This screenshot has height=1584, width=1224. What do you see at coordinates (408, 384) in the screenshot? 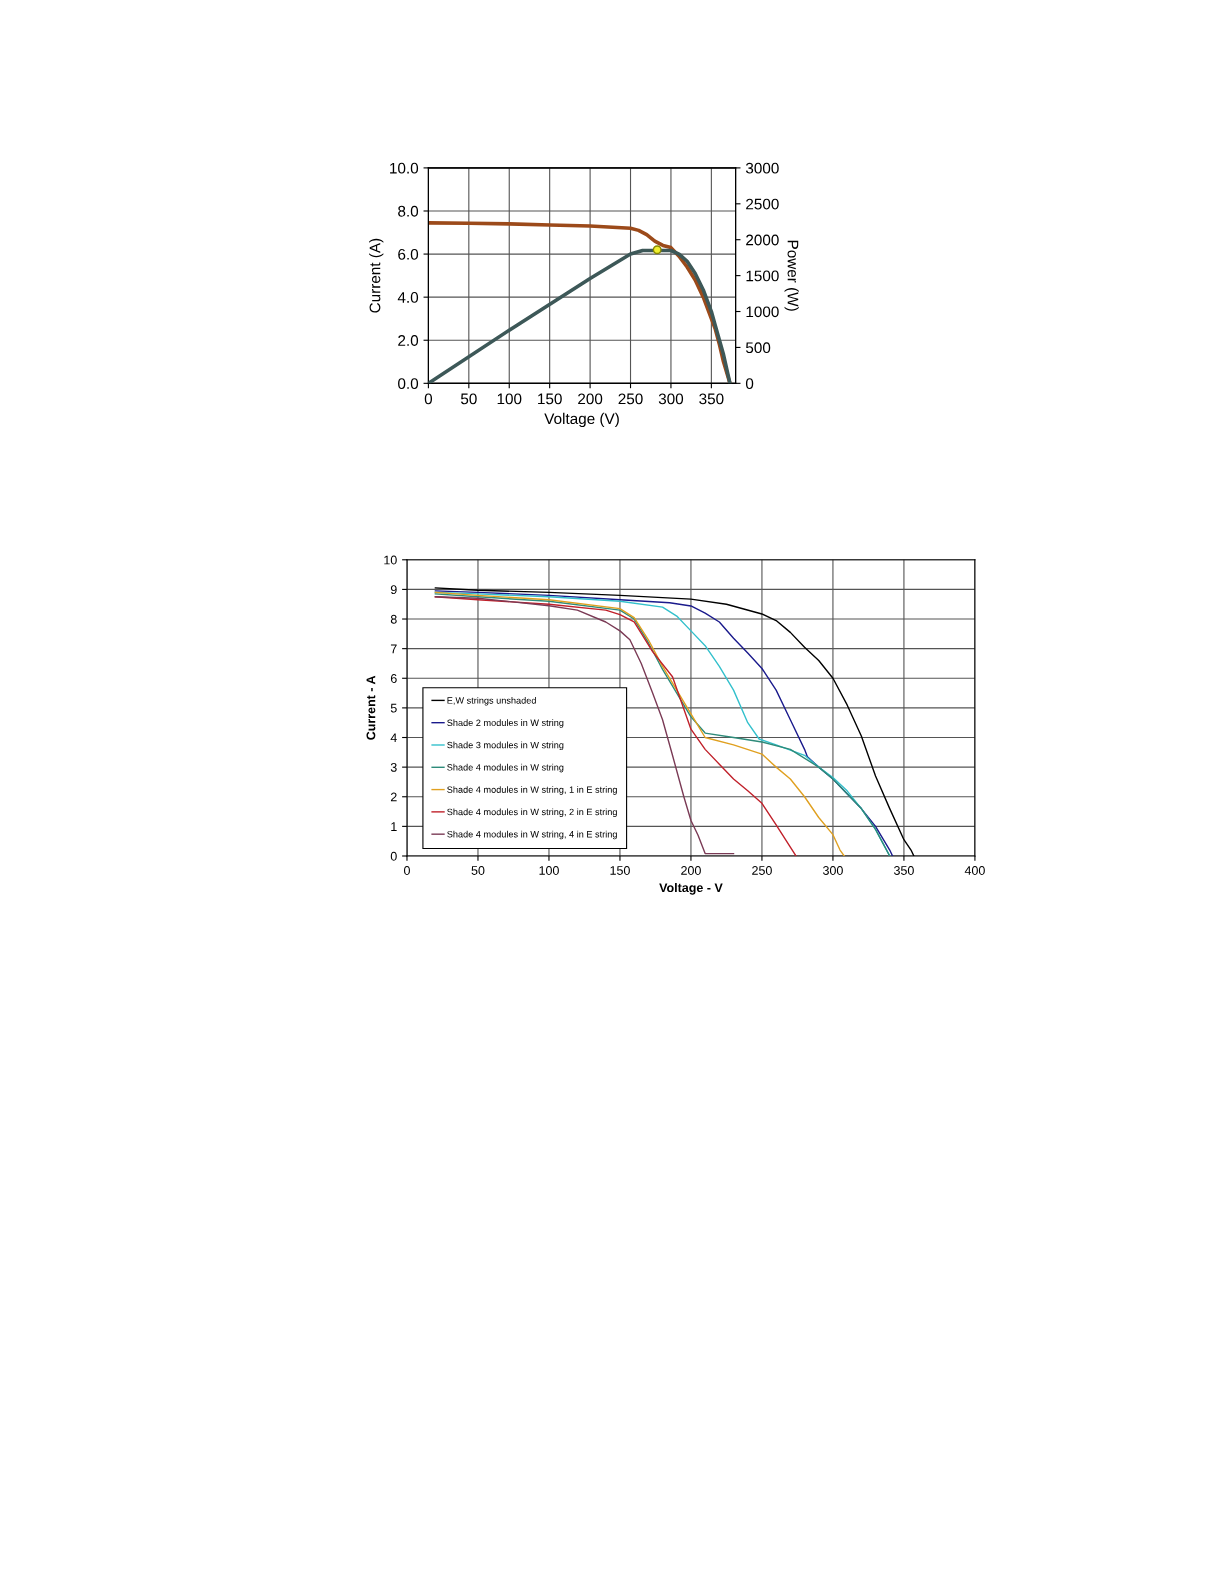
I see `y-tick-label: 0.0` at bounding box center [408, 384].